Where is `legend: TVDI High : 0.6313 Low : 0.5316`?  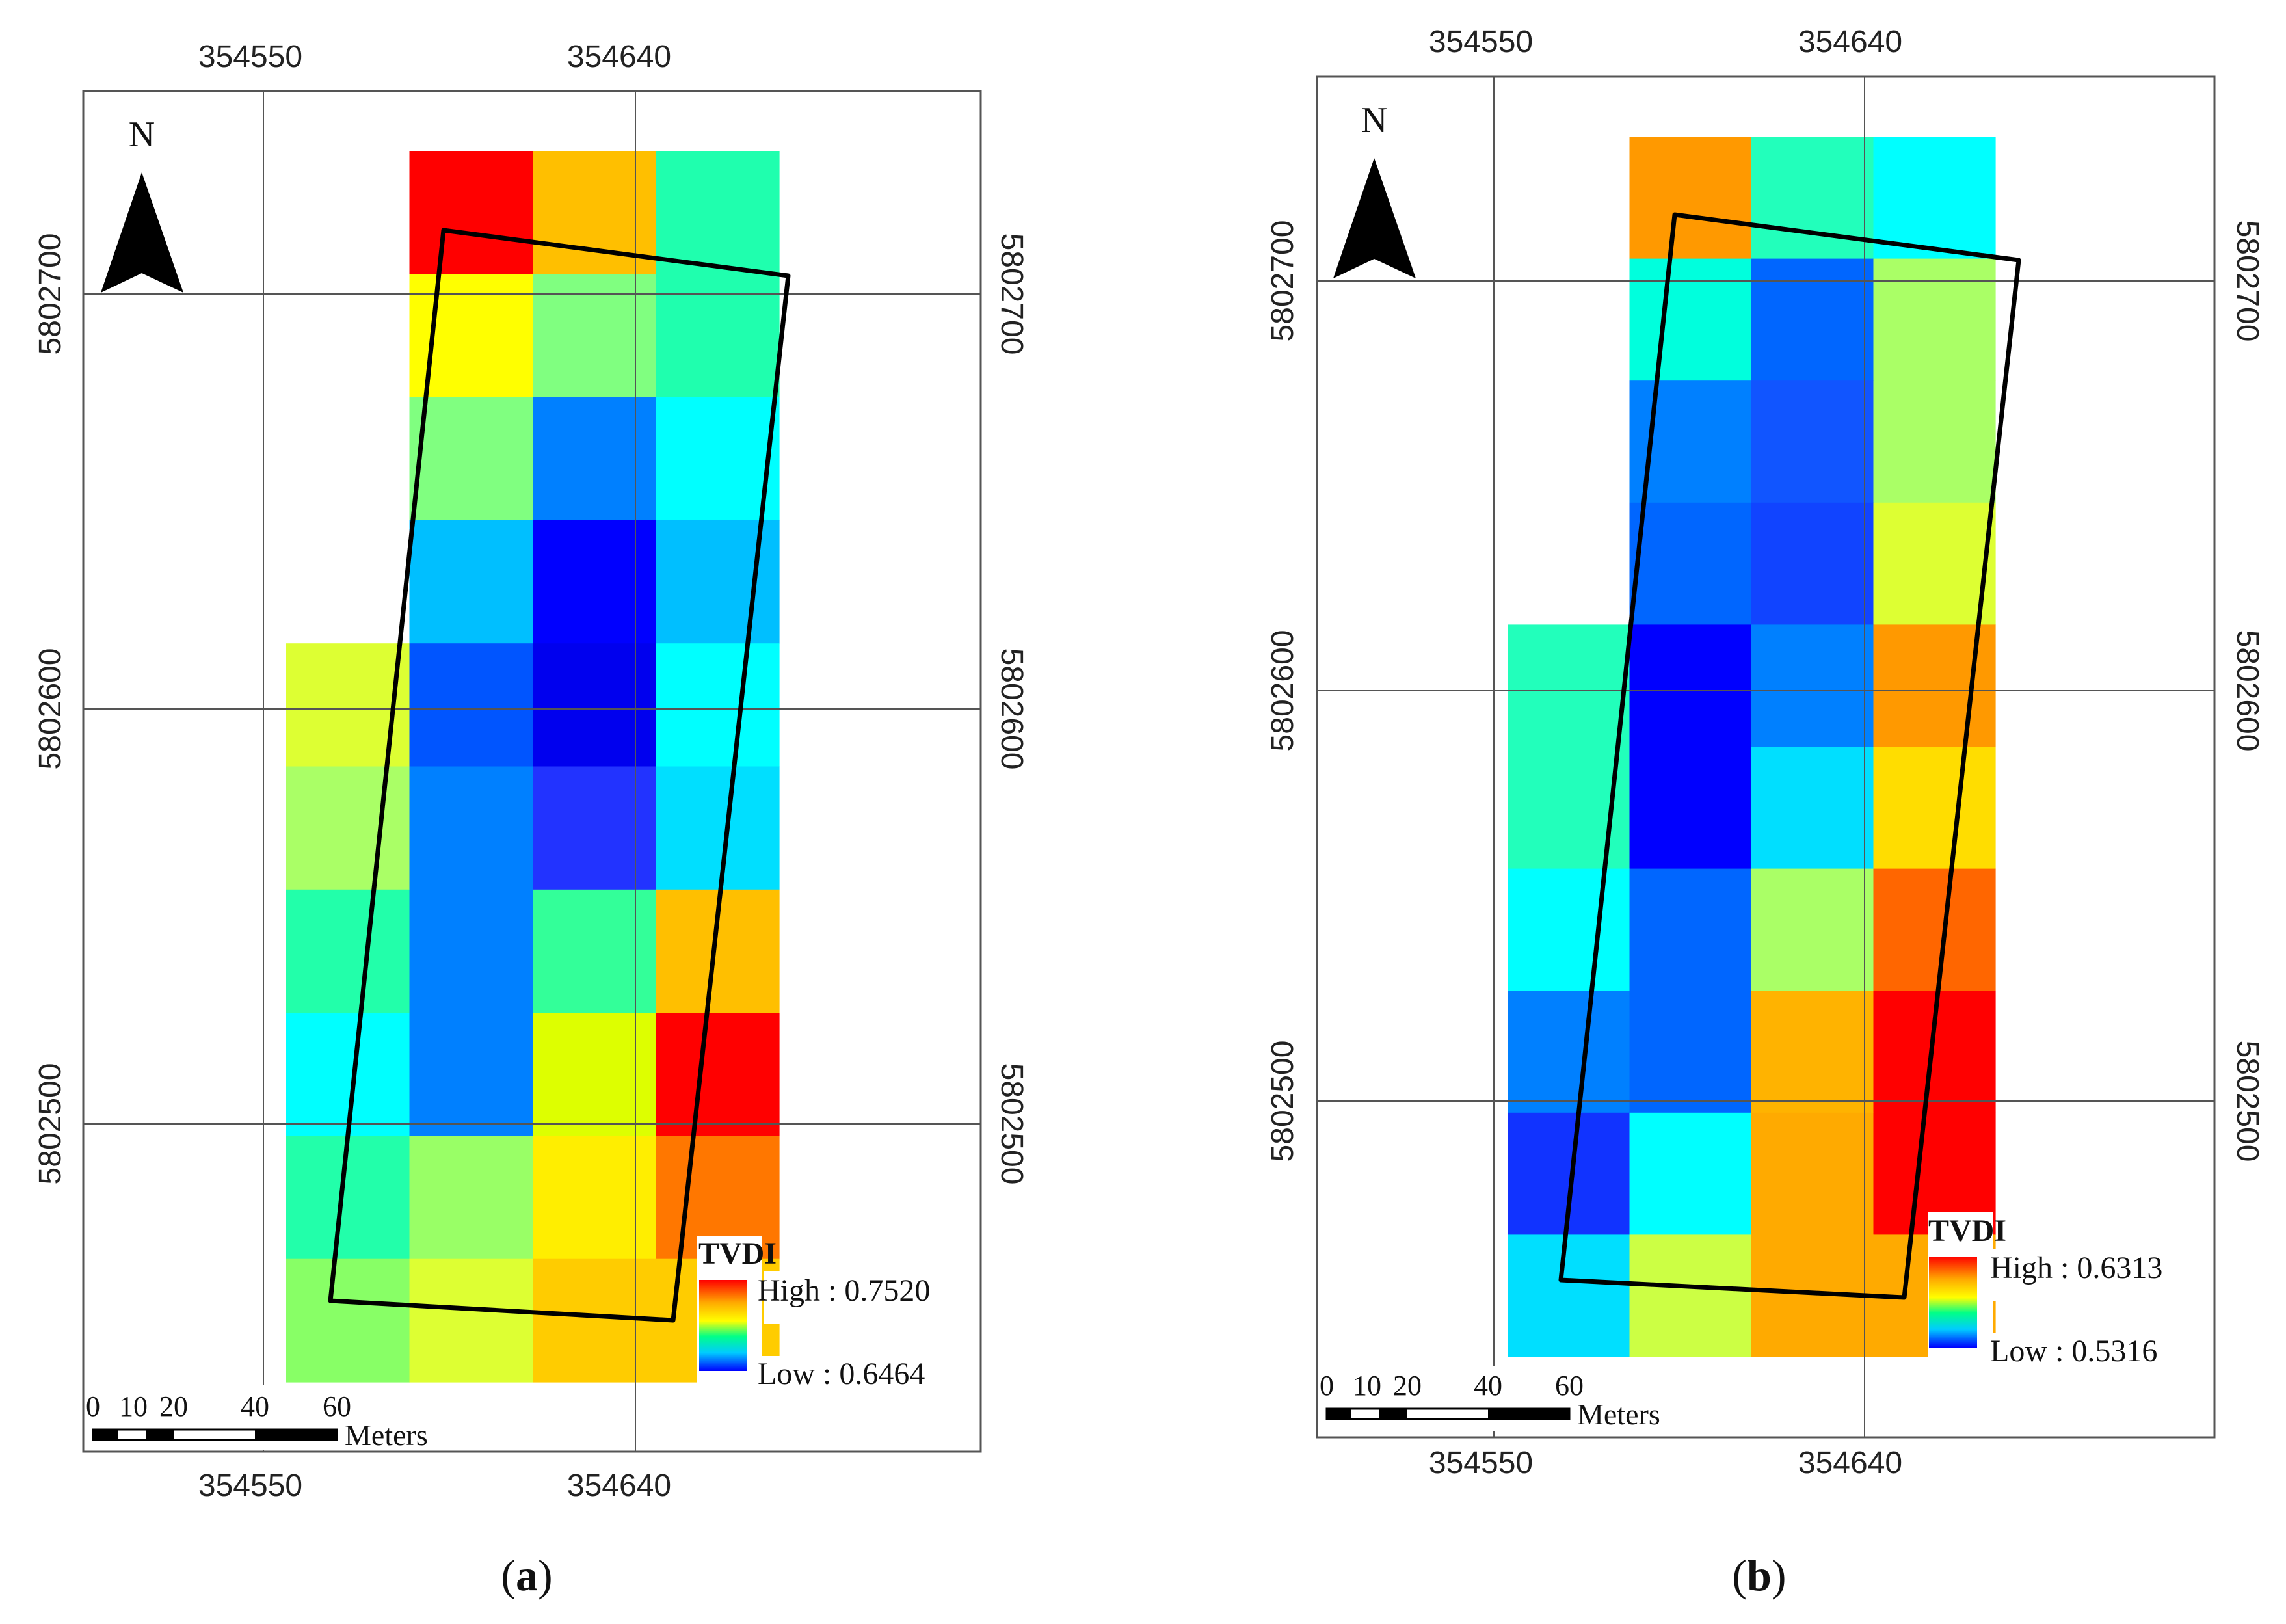
legend: TVDI High : 0.6313 Low : 0.5316 is located at coordinates (2064, 1292).